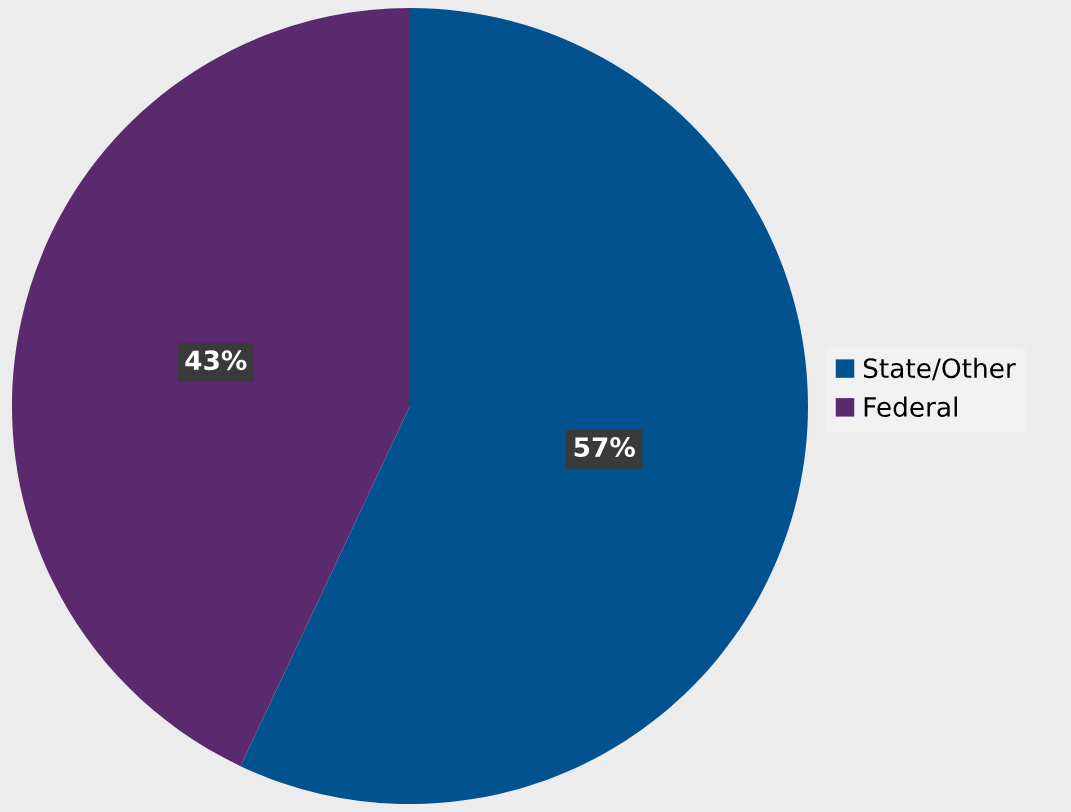 Image resolution: width=1071 pixels, height=812 pixels. What do you see at coordinates (910, 406) in the screenshot?
I see `legend-label: Federal` at bounding box center [910, 406].